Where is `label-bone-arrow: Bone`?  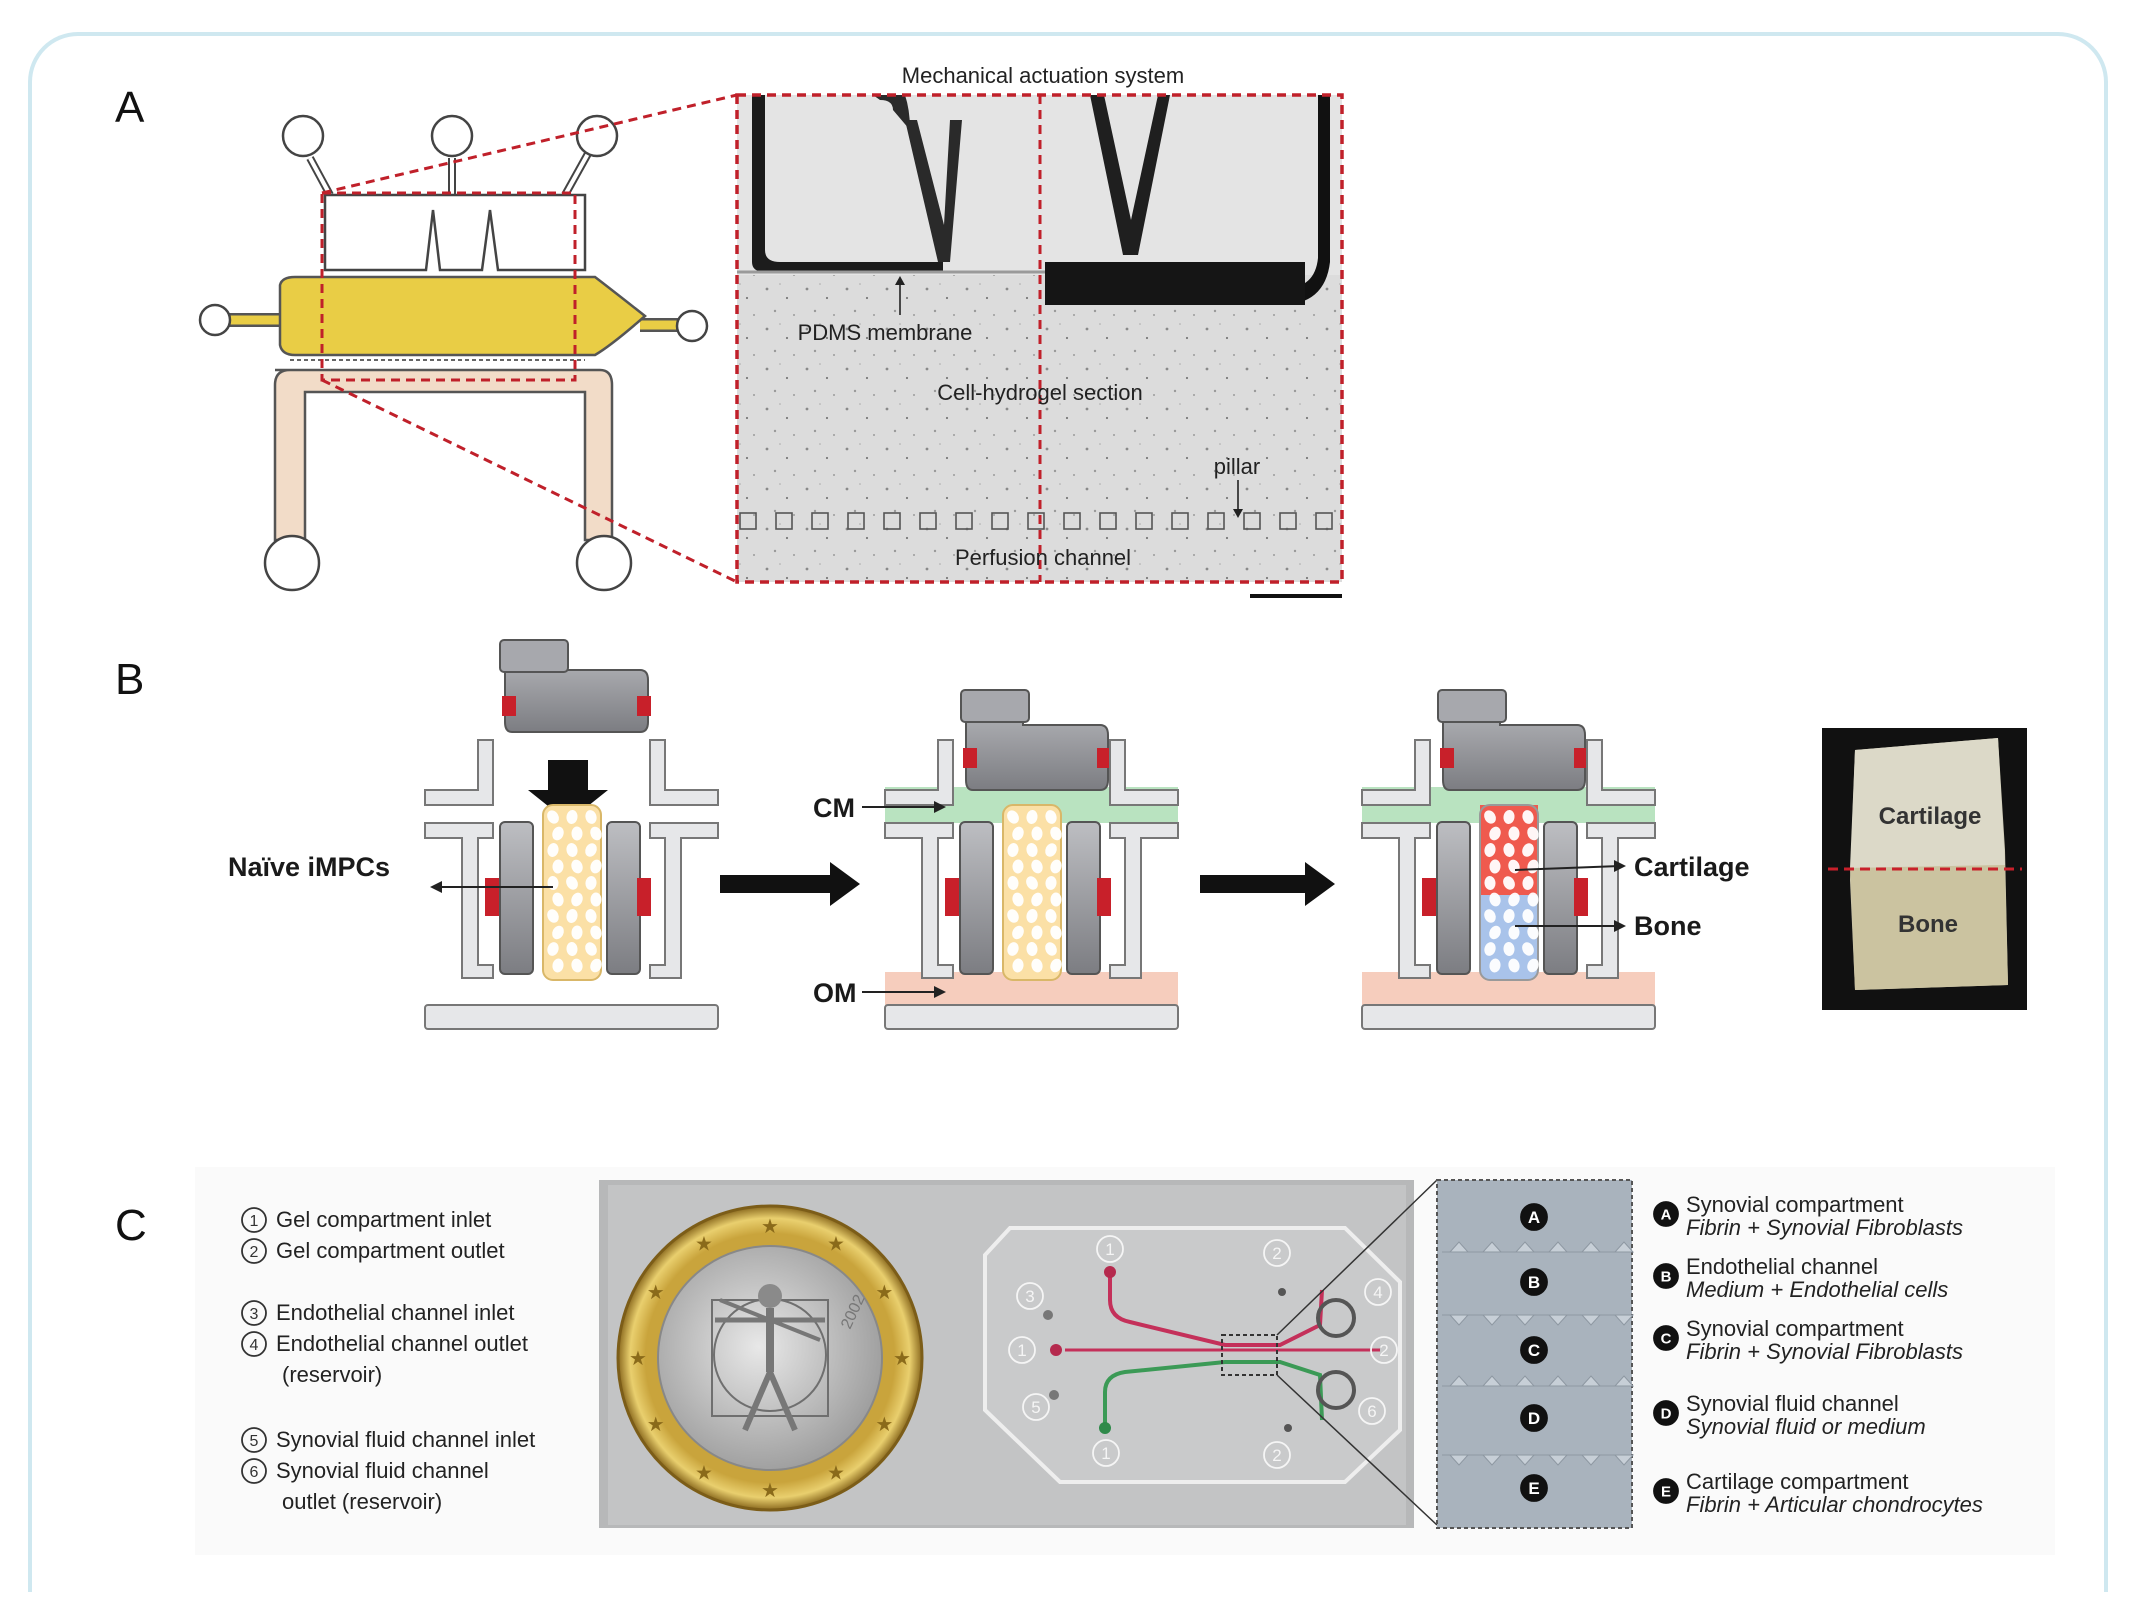
label-bone-arrow: Bone is located at coordinates (1668, 926).